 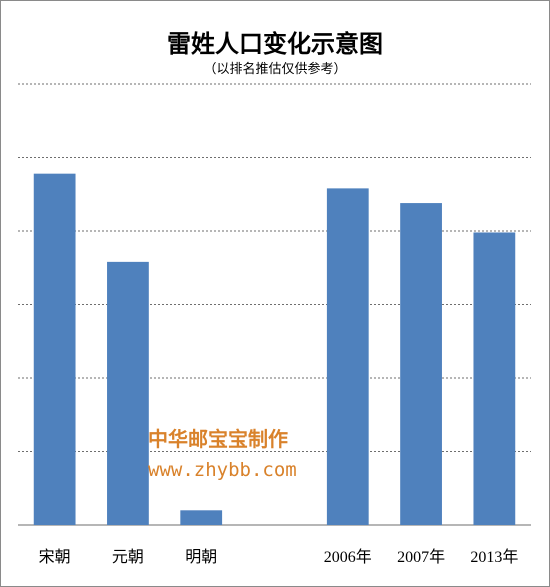 What do you see at coordinates (494, 378) in the screenshot?
I see `bar-2013年` at bounding box center [494, 378].